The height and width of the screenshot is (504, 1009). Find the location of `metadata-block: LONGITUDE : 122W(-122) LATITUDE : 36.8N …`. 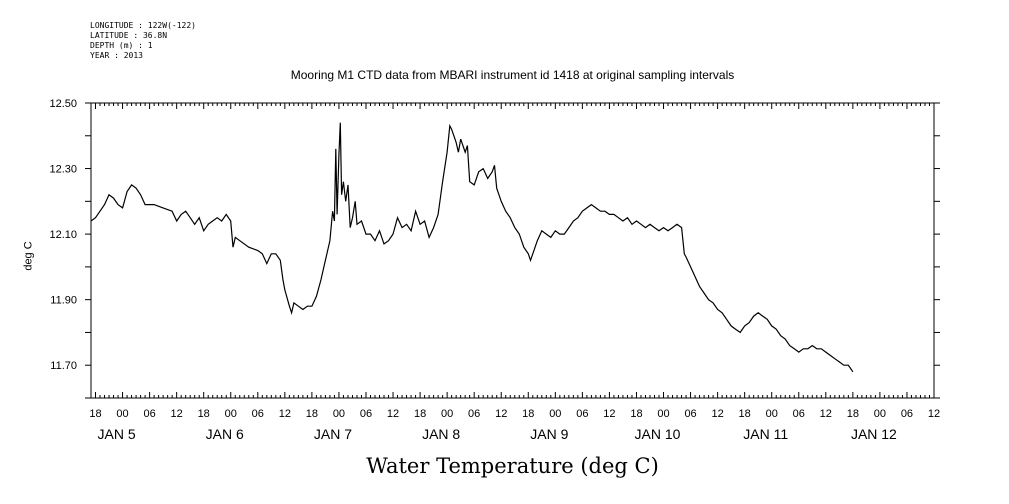

metadata-block: LONGITUDE : 122W(-122) LATITUDE : 36.8N … is located at coordinates (143, 41).